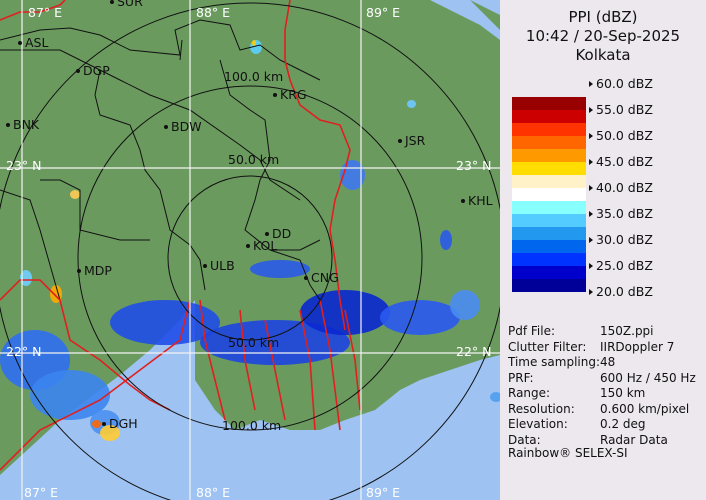 The width and height of the screenshot is (706, 500). What do you see at coordinates (621, 110) in the screenshot?
I see `legend-tick: 55.0 dBZ` at bounding box center [621, 110].